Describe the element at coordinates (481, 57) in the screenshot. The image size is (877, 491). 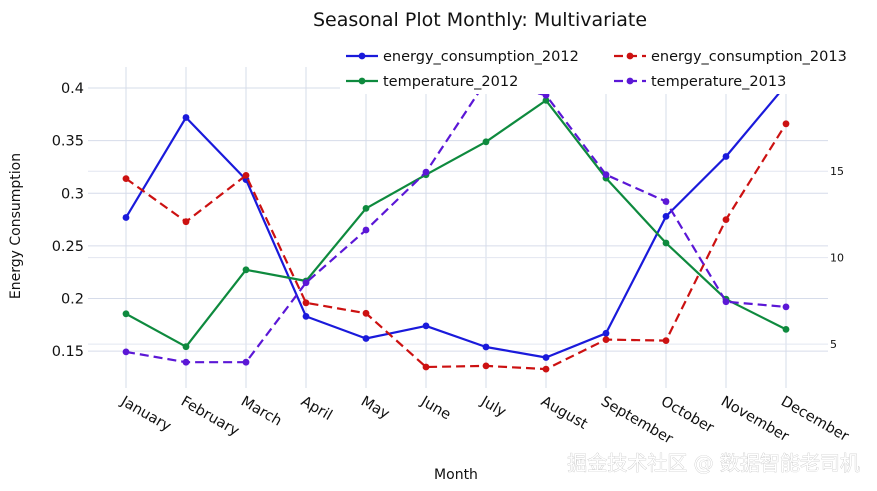
I see `legend-label: energy_consumption_2012` at that location.